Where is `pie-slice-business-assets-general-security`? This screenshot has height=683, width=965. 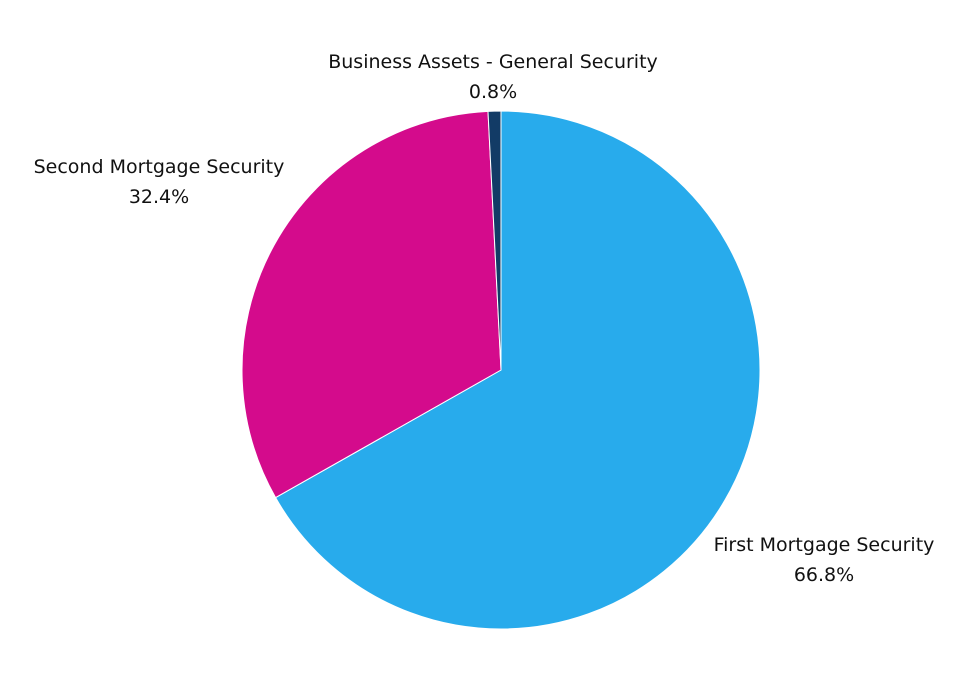
pie-slice-business-assets-general-security is located at coordinates (494, 240).